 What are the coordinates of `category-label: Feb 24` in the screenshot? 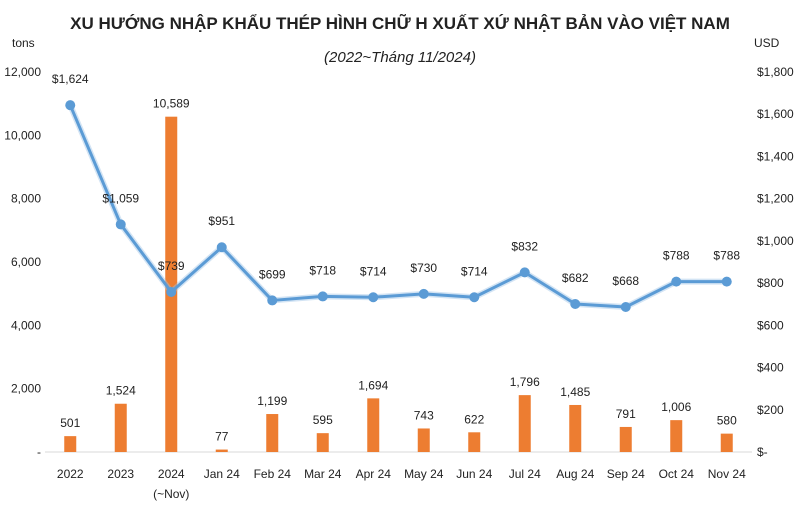 It's located at (273, 474).